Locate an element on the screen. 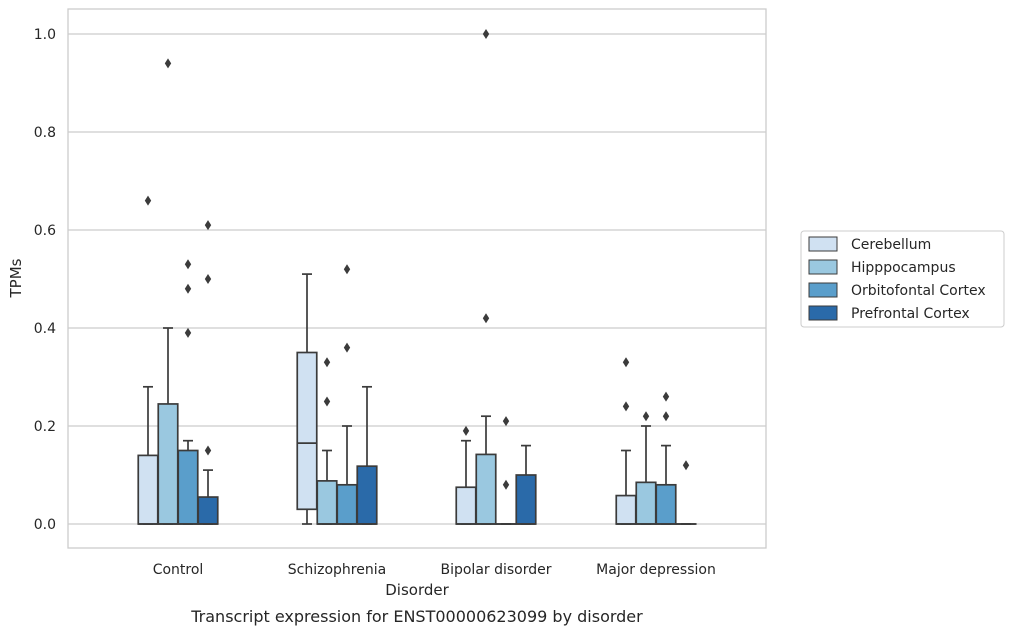  legend-label: Hipppocampus is located at coordinates (903, 268).